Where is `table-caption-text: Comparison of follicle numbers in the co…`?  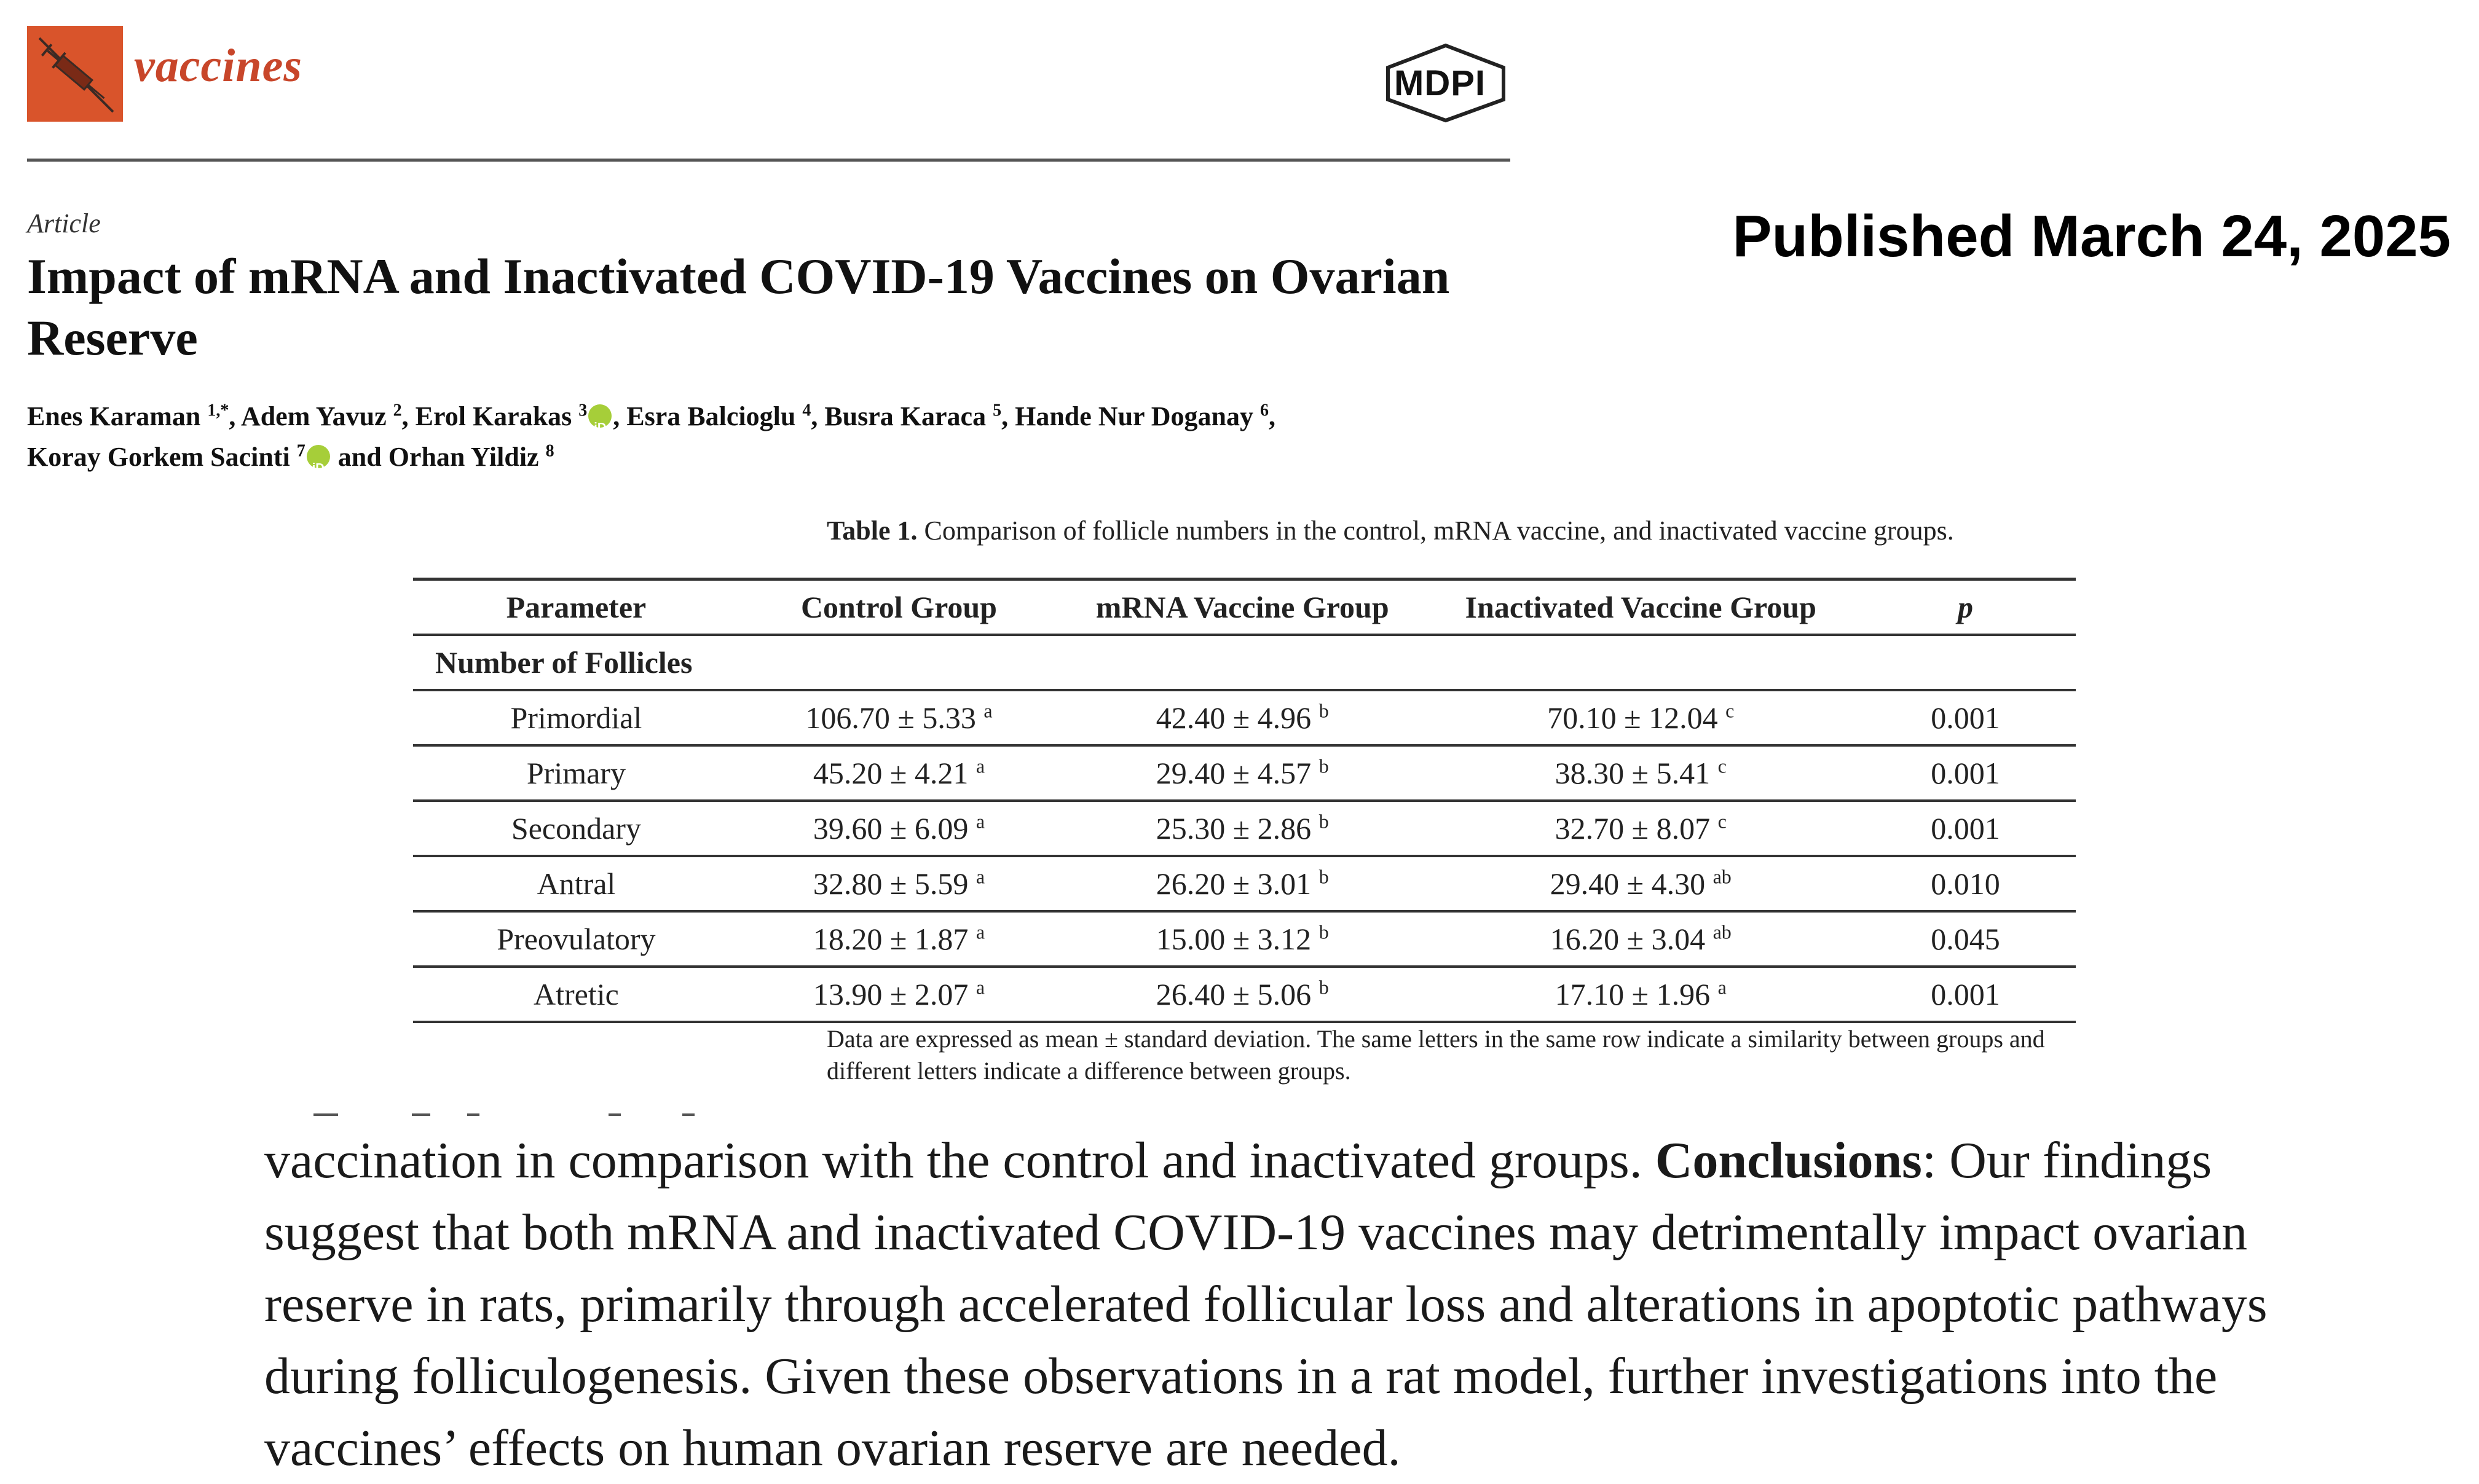 table-caption-text: Comparison of follicle numbers in the co… is located at coordinates (1439, 531).